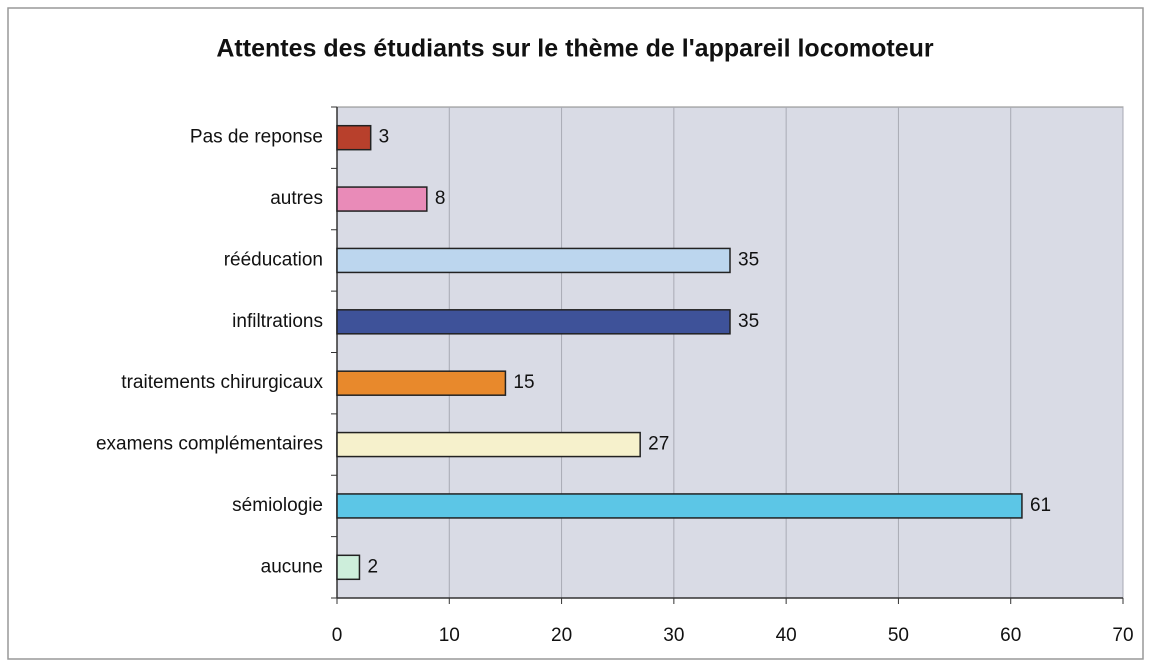 The width and height of the screenshot is (1151, 667). I want to click on x-tick-label: 0, so click(337, 635).